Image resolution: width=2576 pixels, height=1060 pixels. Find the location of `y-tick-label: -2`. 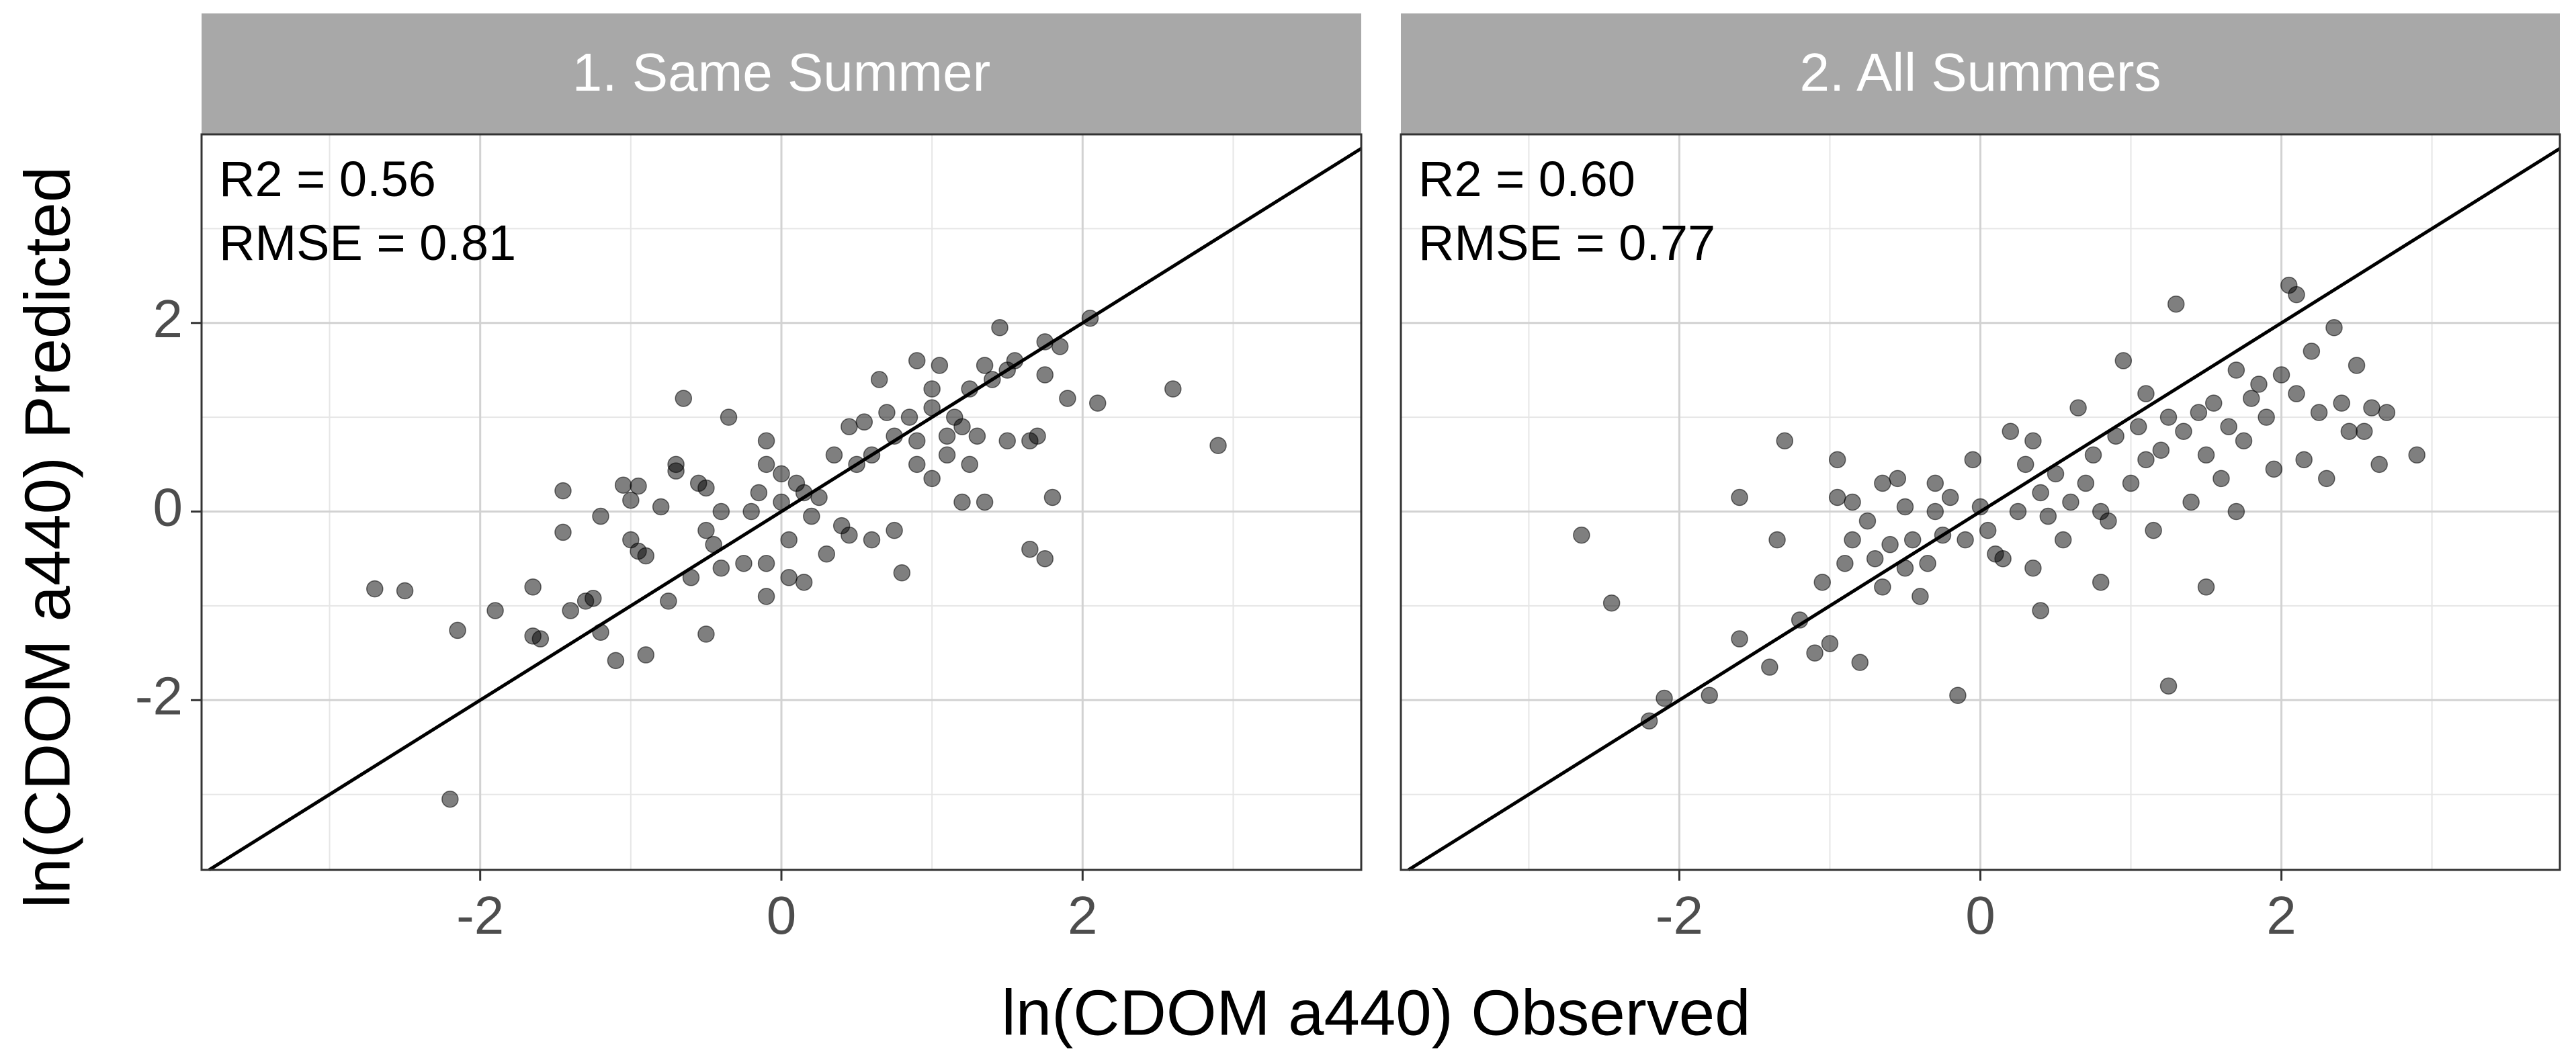

y-tick-label: -2 is located at coordinates (159, 695).